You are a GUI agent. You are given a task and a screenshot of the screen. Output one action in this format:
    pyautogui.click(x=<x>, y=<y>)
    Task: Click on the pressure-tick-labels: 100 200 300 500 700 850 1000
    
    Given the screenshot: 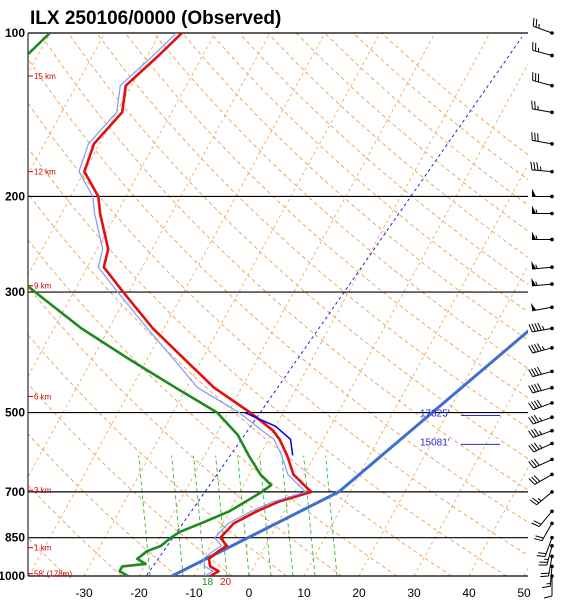 What is the action you would take?
    pyautogui.click(x=12, y=304)
    